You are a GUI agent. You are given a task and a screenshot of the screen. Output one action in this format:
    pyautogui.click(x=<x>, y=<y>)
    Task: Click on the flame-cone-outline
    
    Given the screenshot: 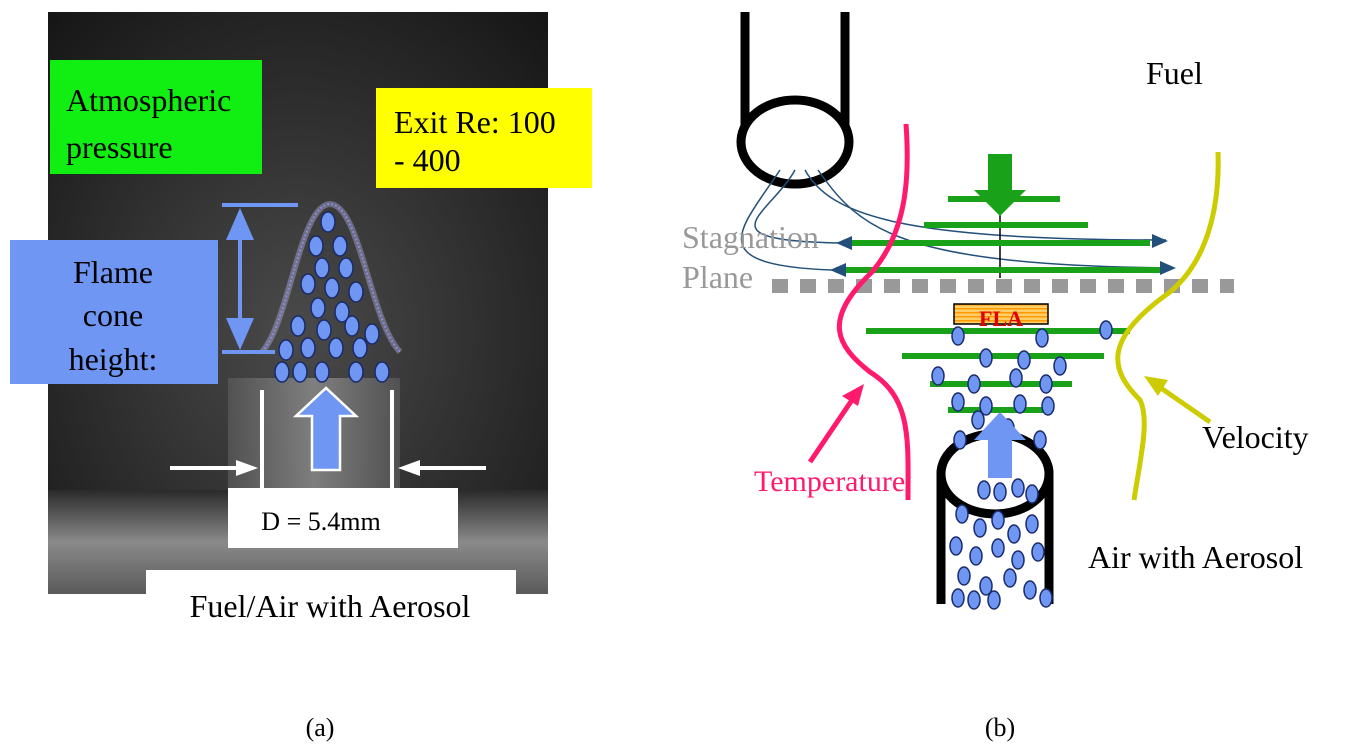 What is the action you would take?
    pyautogui.click(x=331, y=277)
    